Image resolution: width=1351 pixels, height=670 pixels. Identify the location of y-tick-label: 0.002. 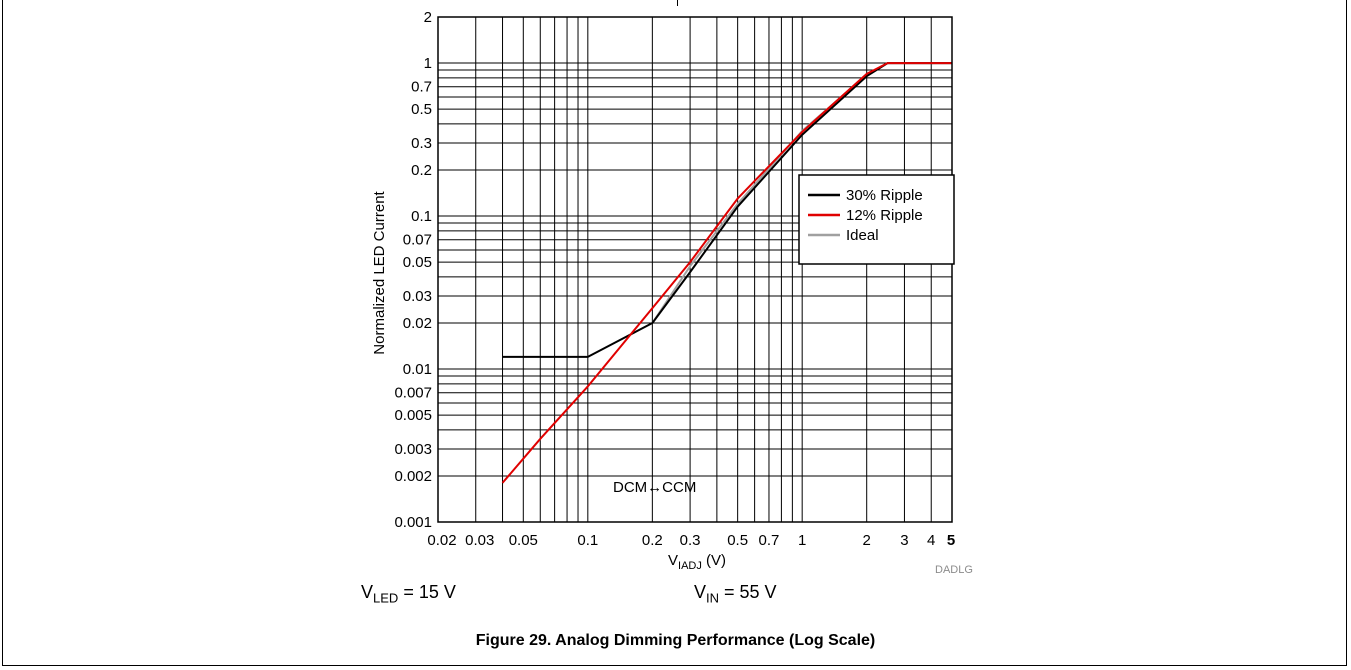
(413, 476).